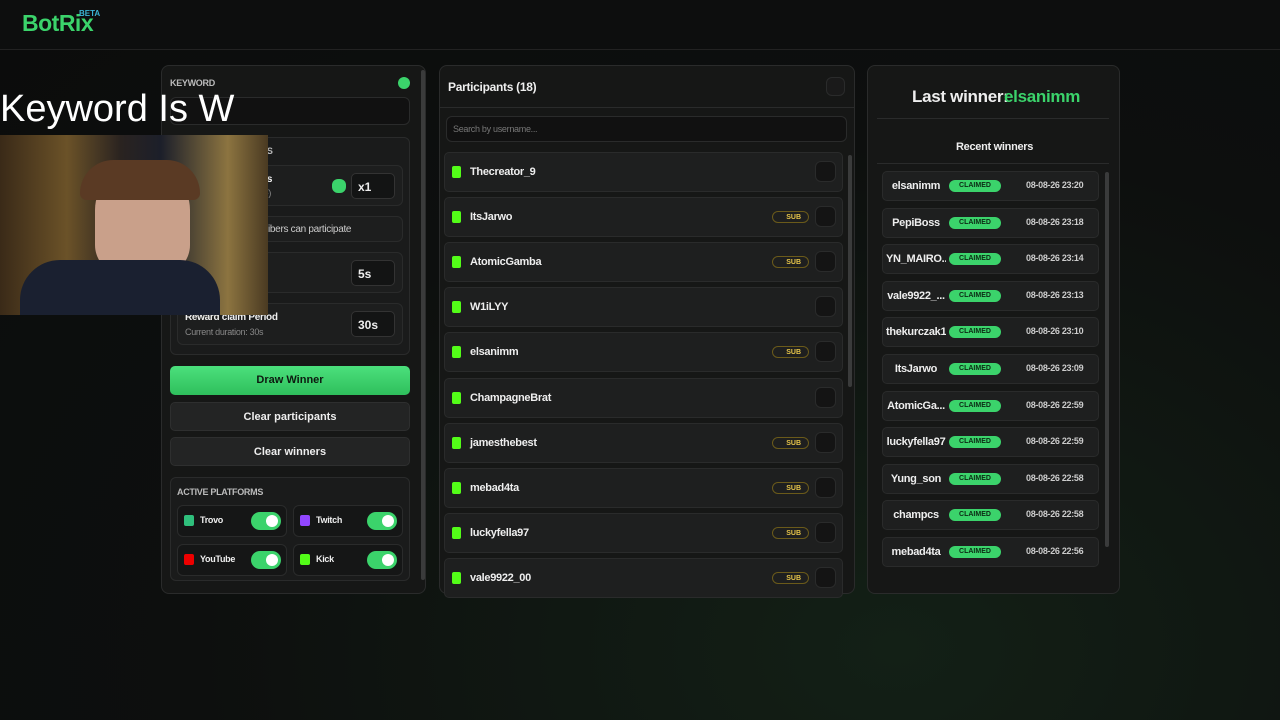 The height and width of the screenshot is (720, 1280). What do you see at coordinates (1055, 368) in the screenshot?
I see `winner-time: 08-08-26 23:09` at bounding box center [1055, 368].